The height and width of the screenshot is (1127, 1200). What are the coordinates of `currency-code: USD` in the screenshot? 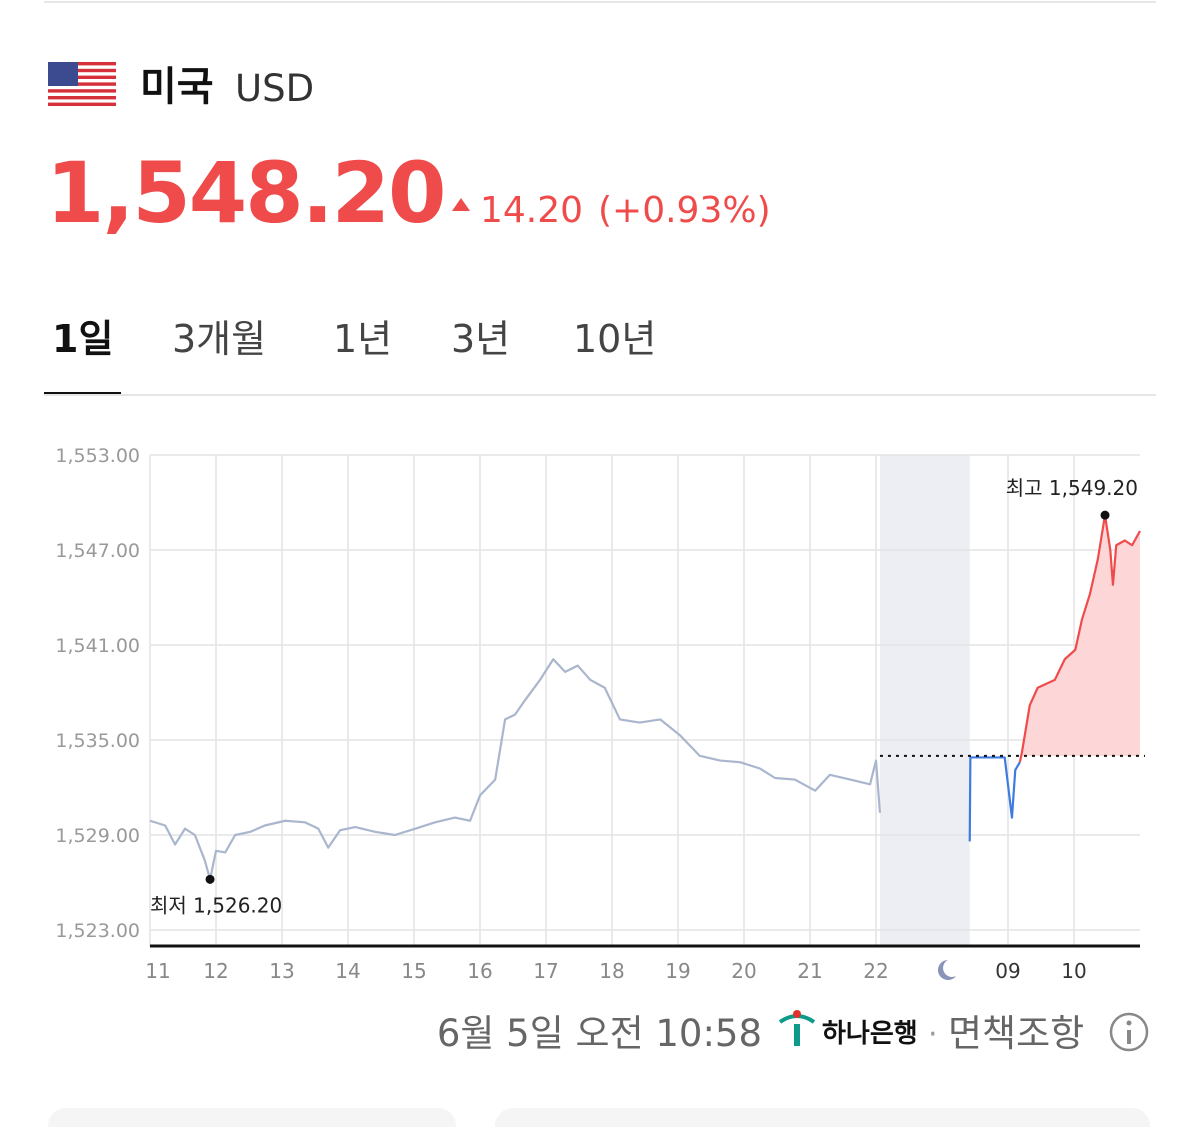 It's located at (274, 88).